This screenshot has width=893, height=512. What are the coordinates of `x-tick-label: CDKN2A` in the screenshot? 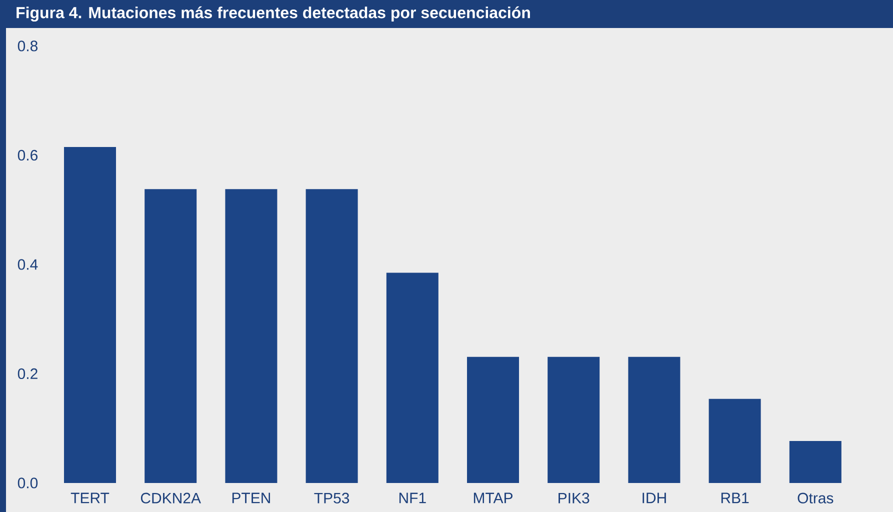 It's located at (170, 498).